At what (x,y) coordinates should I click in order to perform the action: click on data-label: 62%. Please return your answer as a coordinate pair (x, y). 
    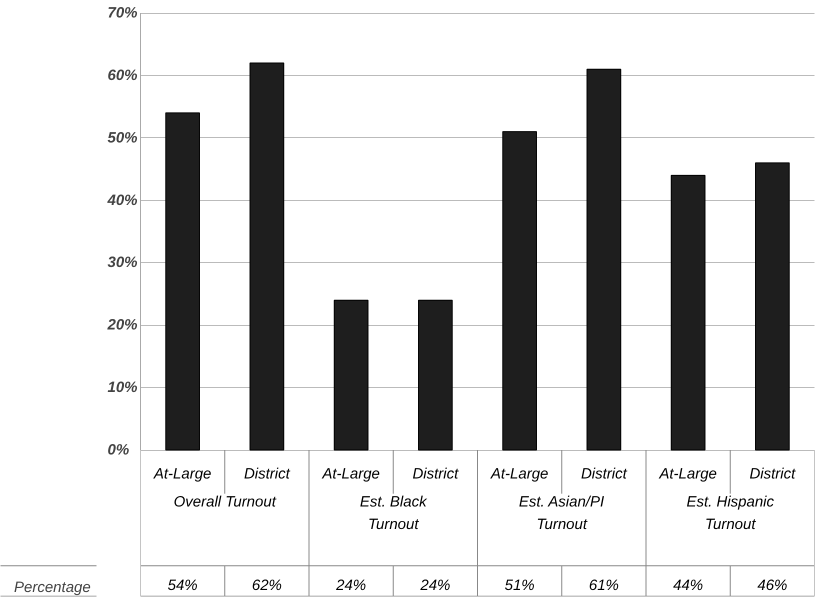
    Looking at the image, I should click on (267, 585).